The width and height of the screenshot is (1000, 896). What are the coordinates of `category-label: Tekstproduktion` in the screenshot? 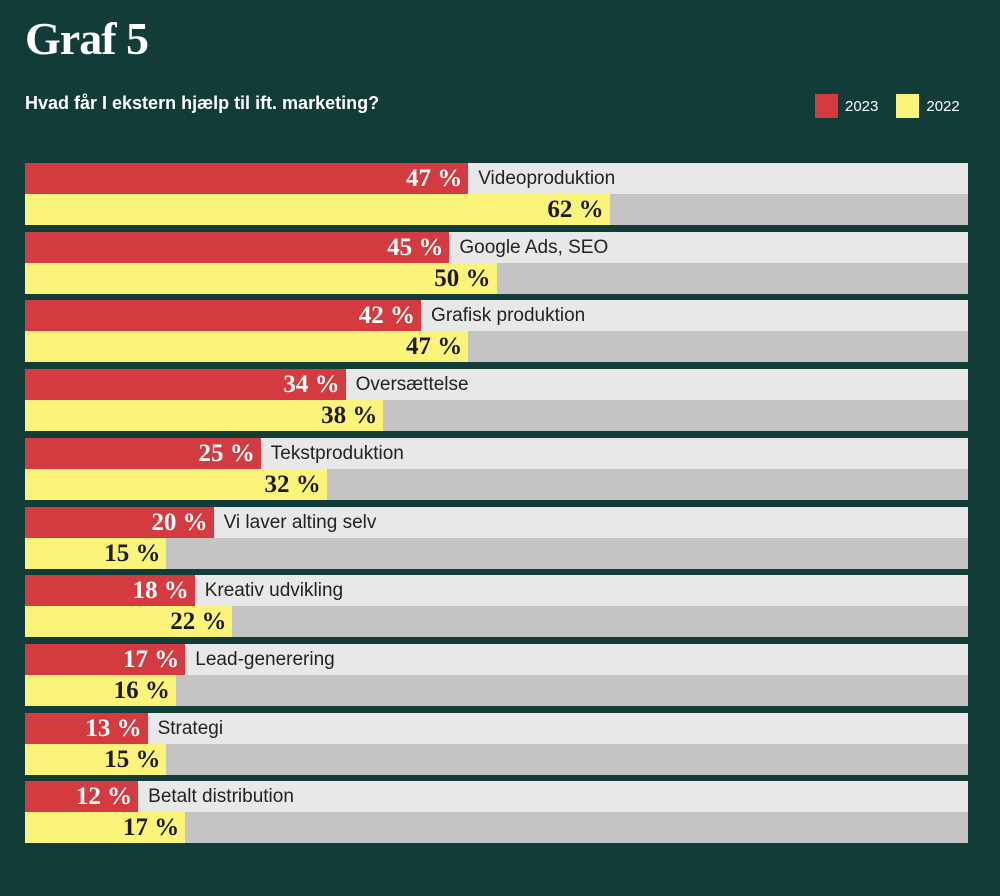 It's located at (337, 453).